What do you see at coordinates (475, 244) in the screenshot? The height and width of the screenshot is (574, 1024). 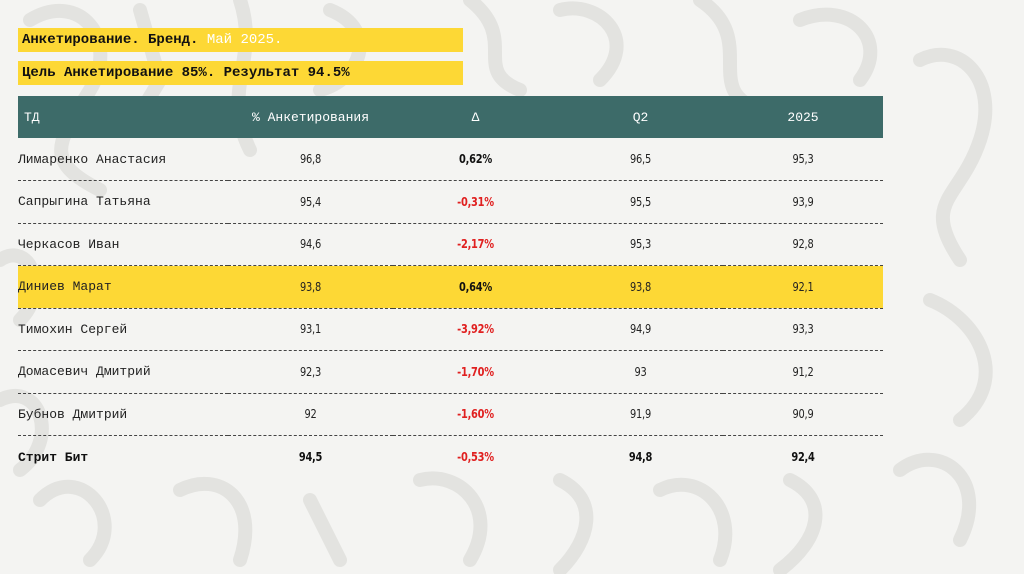 I see `row-delta: -2,17%` at bounding box center [475, 244].